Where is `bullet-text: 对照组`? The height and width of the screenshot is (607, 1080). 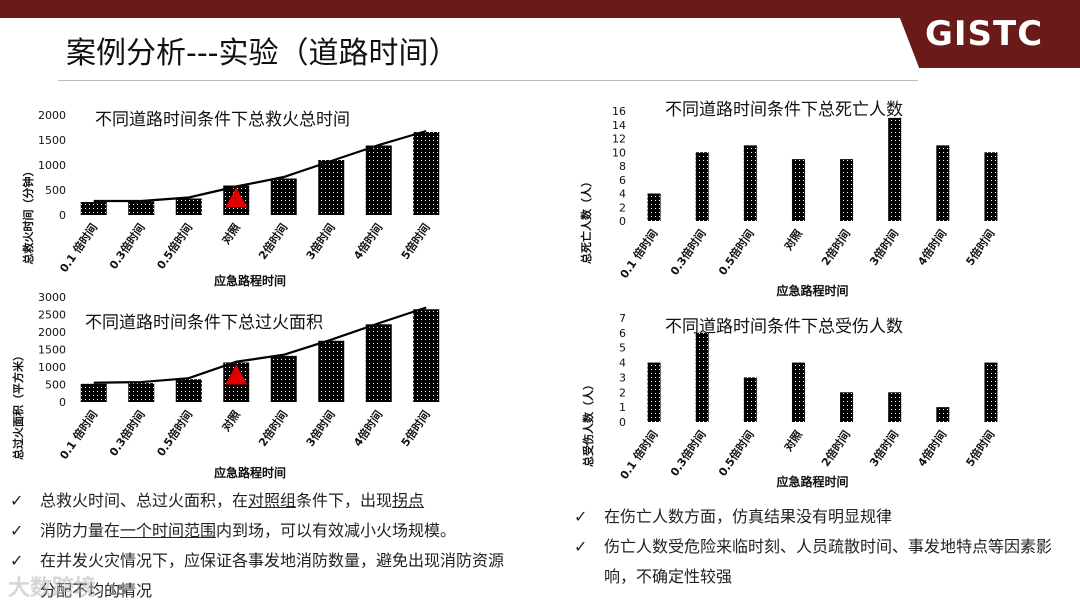
bullet-text: 对照组 is located at coordinates (272, 500).